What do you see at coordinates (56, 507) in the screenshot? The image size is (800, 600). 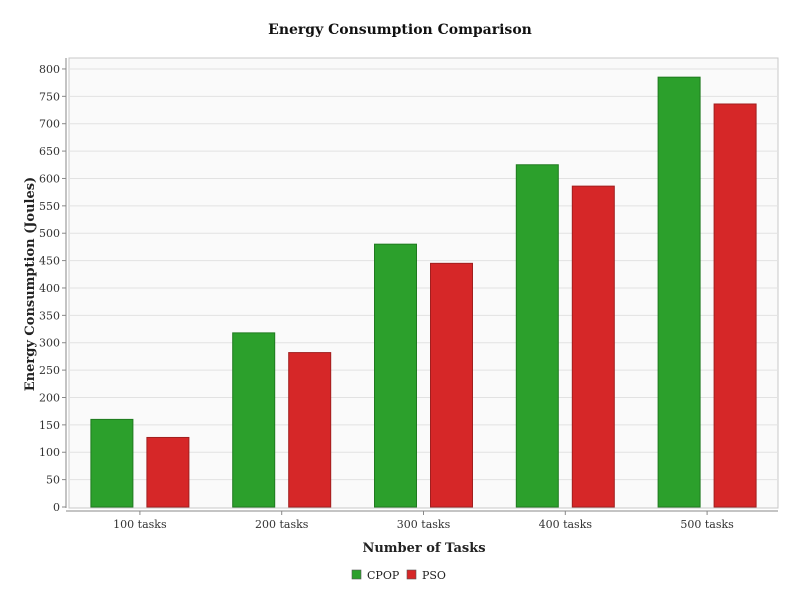 I see `y-tick-label: 0` at bounding box center [56, 507].